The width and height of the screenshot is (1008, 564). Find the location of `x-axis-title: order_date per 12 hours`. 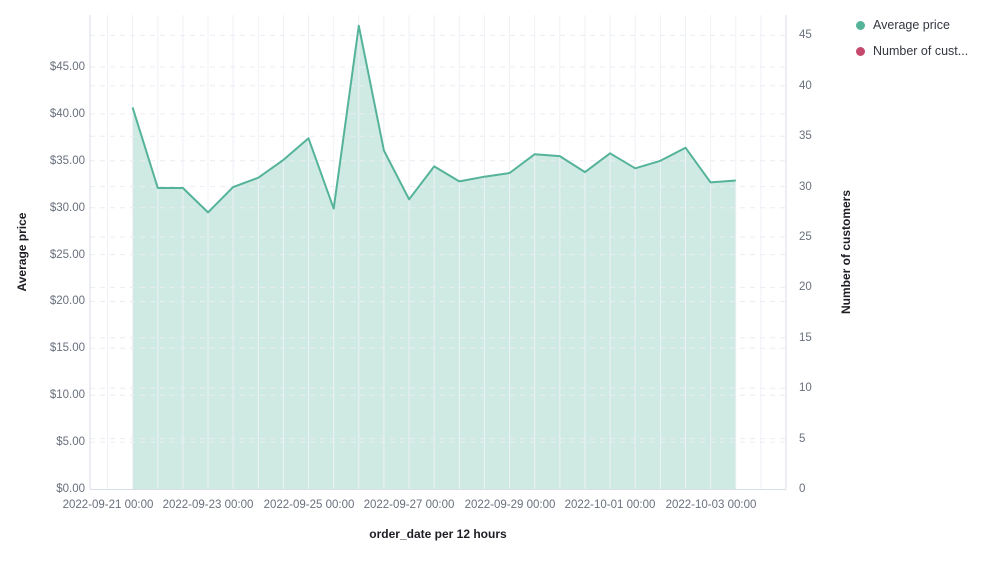

x-axis-title: order_date per 12 hours is located at coordinates (438, 534).